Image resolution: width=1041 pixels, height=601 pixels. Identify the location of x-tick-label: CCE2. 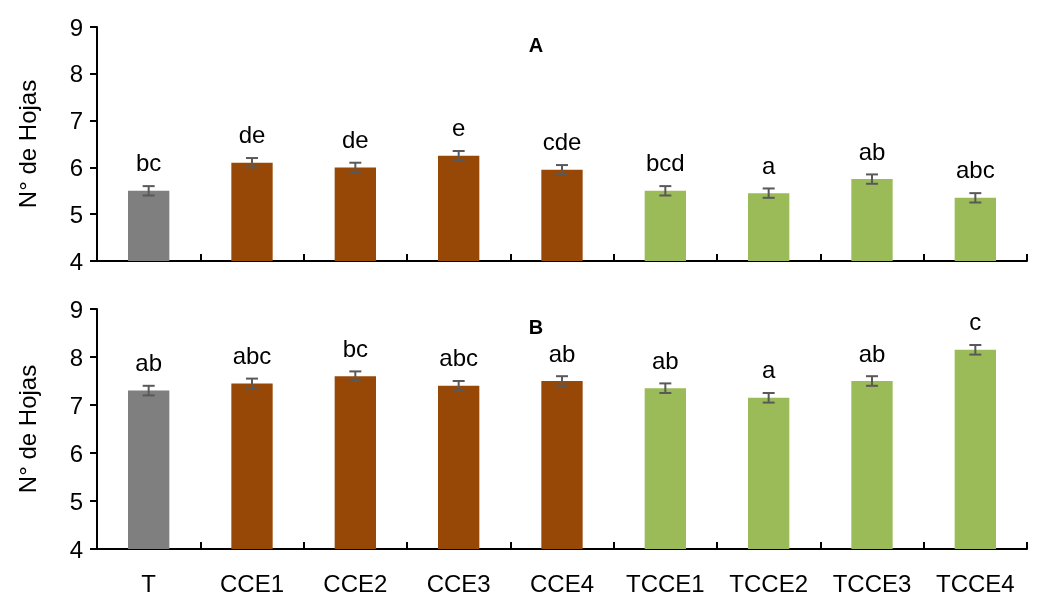
(355, 583).